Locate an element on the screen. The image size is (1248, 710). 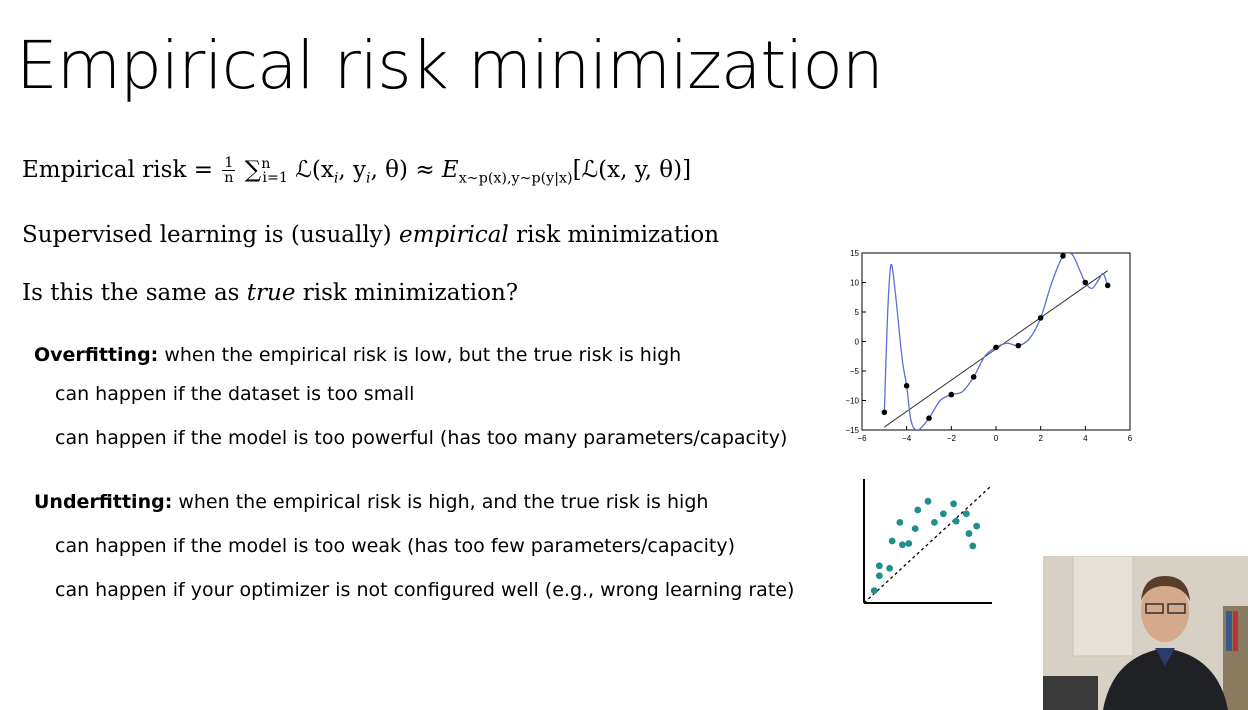
y-tick-label: 10 is located at coordinates (854, 283).